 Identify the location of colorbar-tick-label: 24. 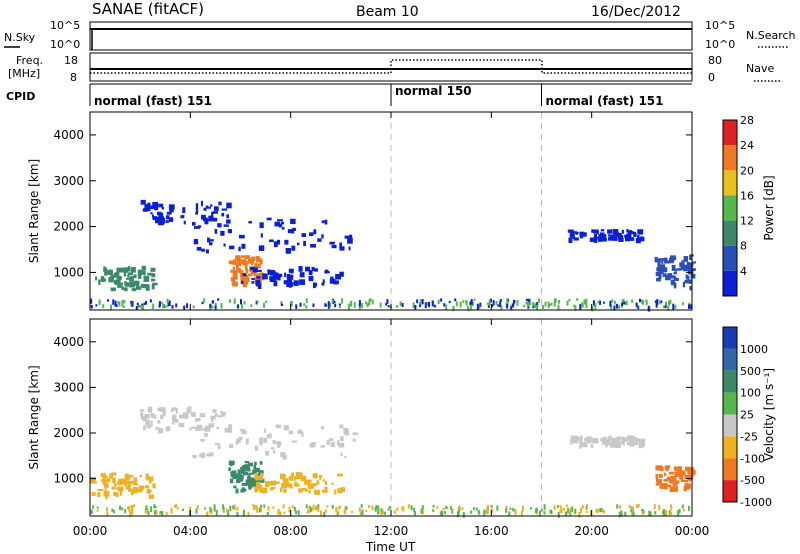
(747, 145).